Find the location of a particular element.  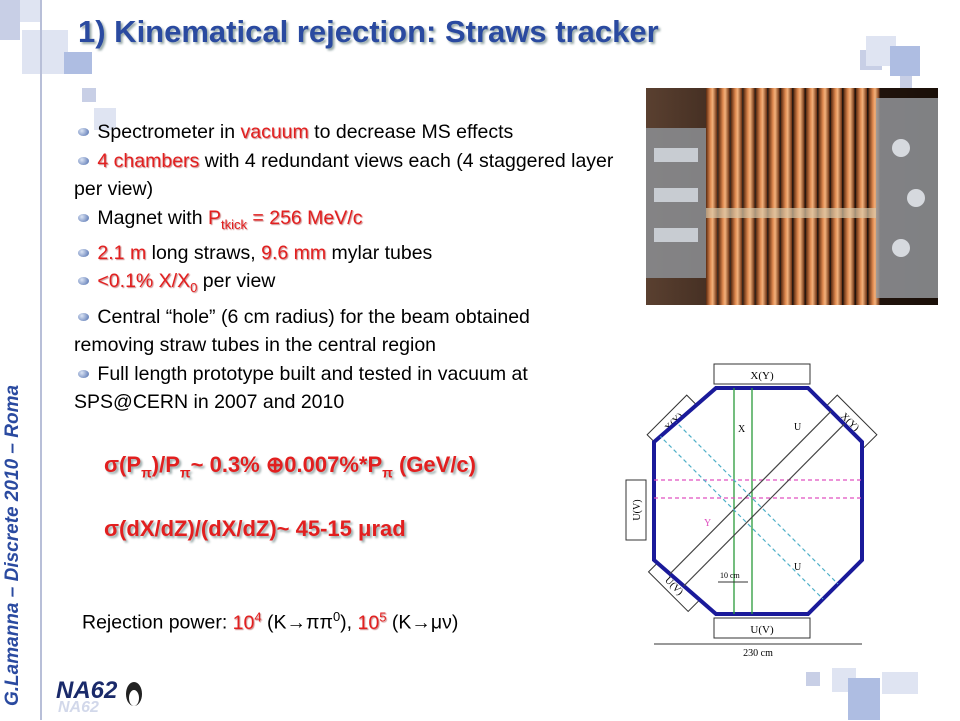

slide-title: 1) Kinematical rejection: Straws tracker is located at coordinates (368, 31).